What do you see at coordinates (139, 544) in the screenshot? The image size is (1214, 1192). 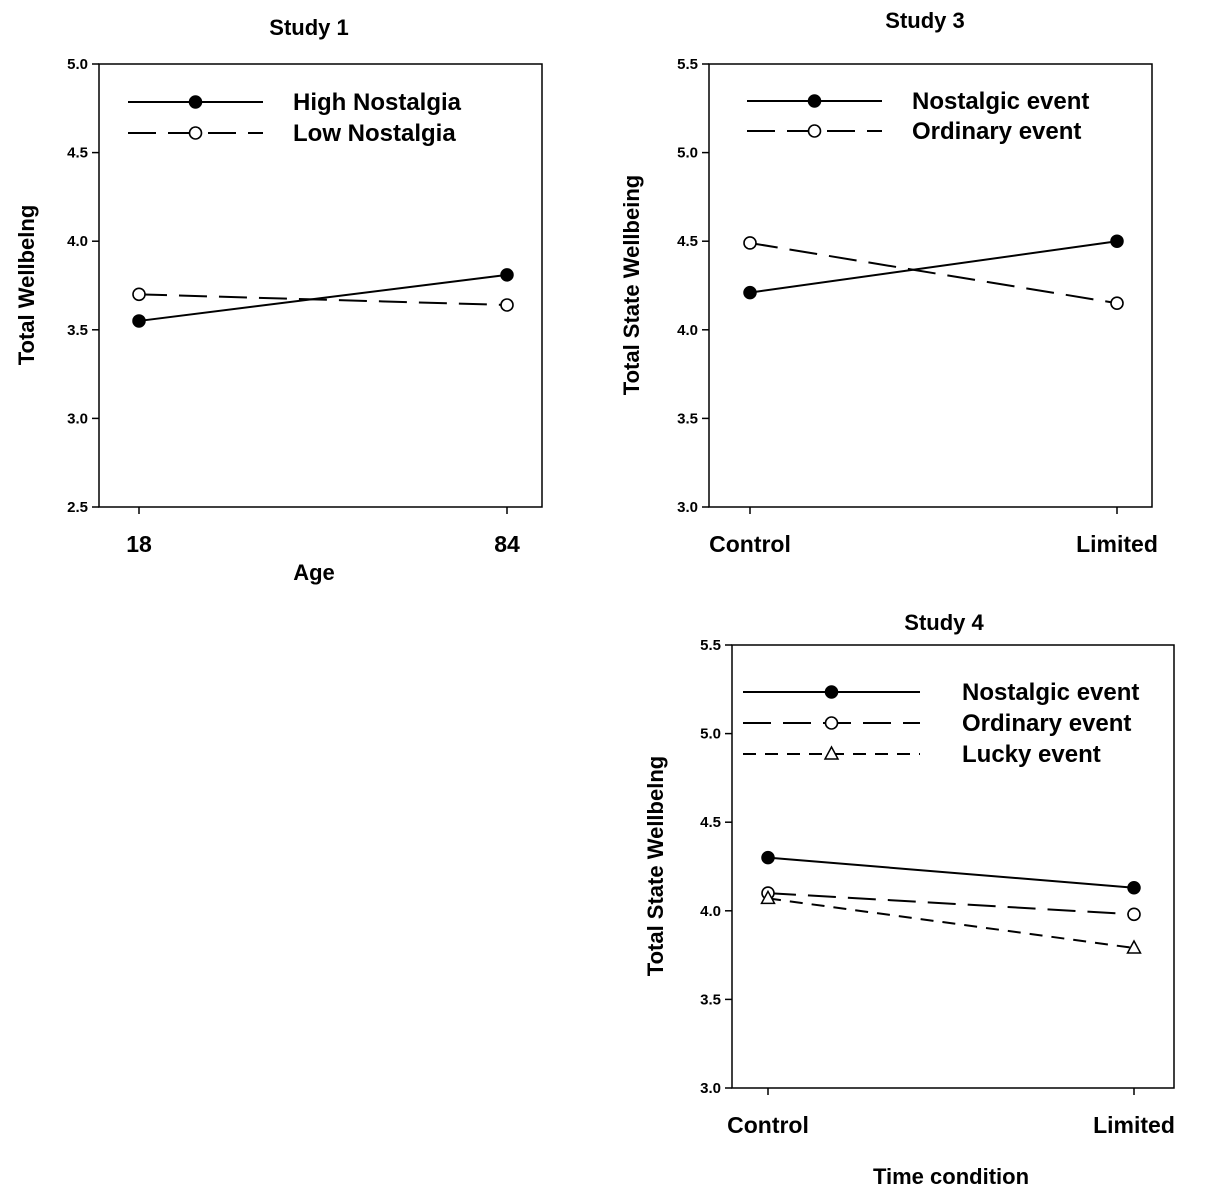 I see `x-tick-label: 18` at bounding box center [139, 544].